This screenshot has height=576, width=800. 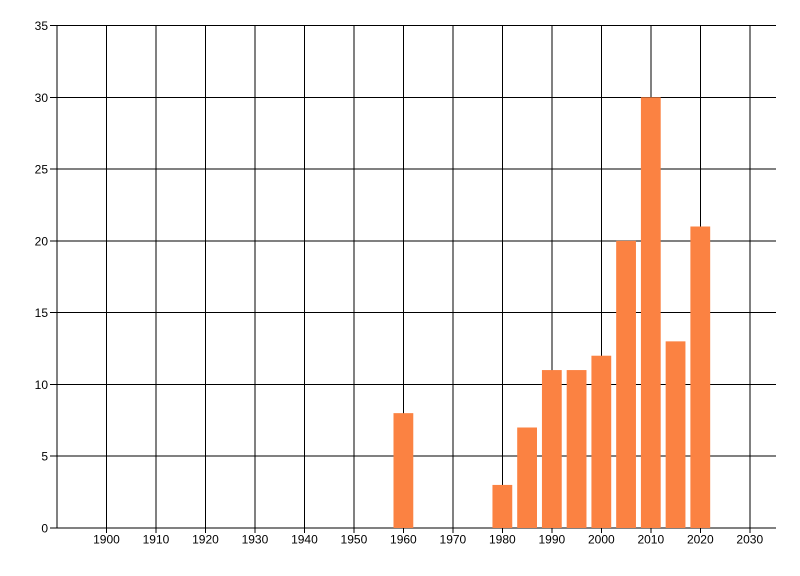 What do you see at coordinates (42, 98) in the screenshot?
I see `y-tick-label: 30` at bounding box center [42, 98].